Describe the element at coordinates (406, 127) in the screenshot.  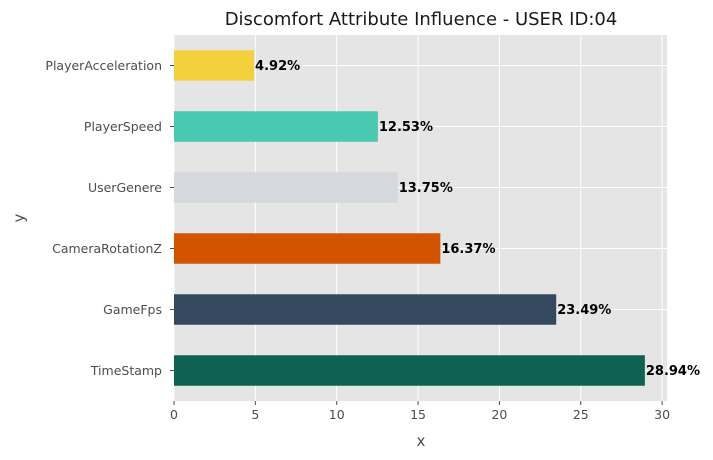
I see `data-label: 12.53%` at that location.